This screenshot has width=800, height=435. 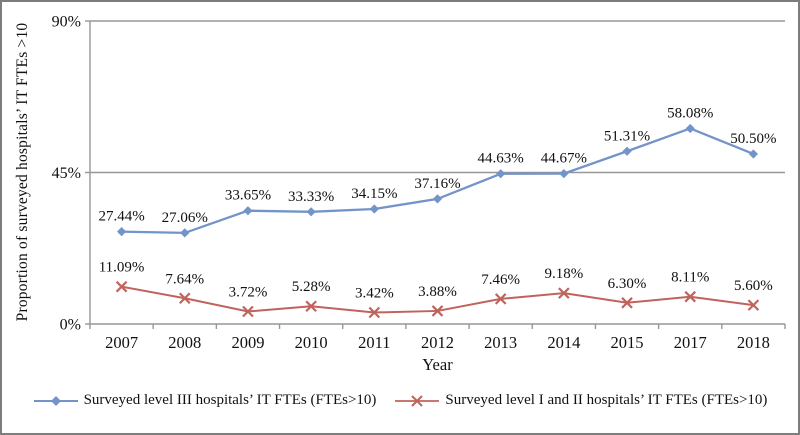 What do you see at coordinates (374, 342) in the screenshot?
I see `x-tick-label: 2011` at bounding box center [374, 342].